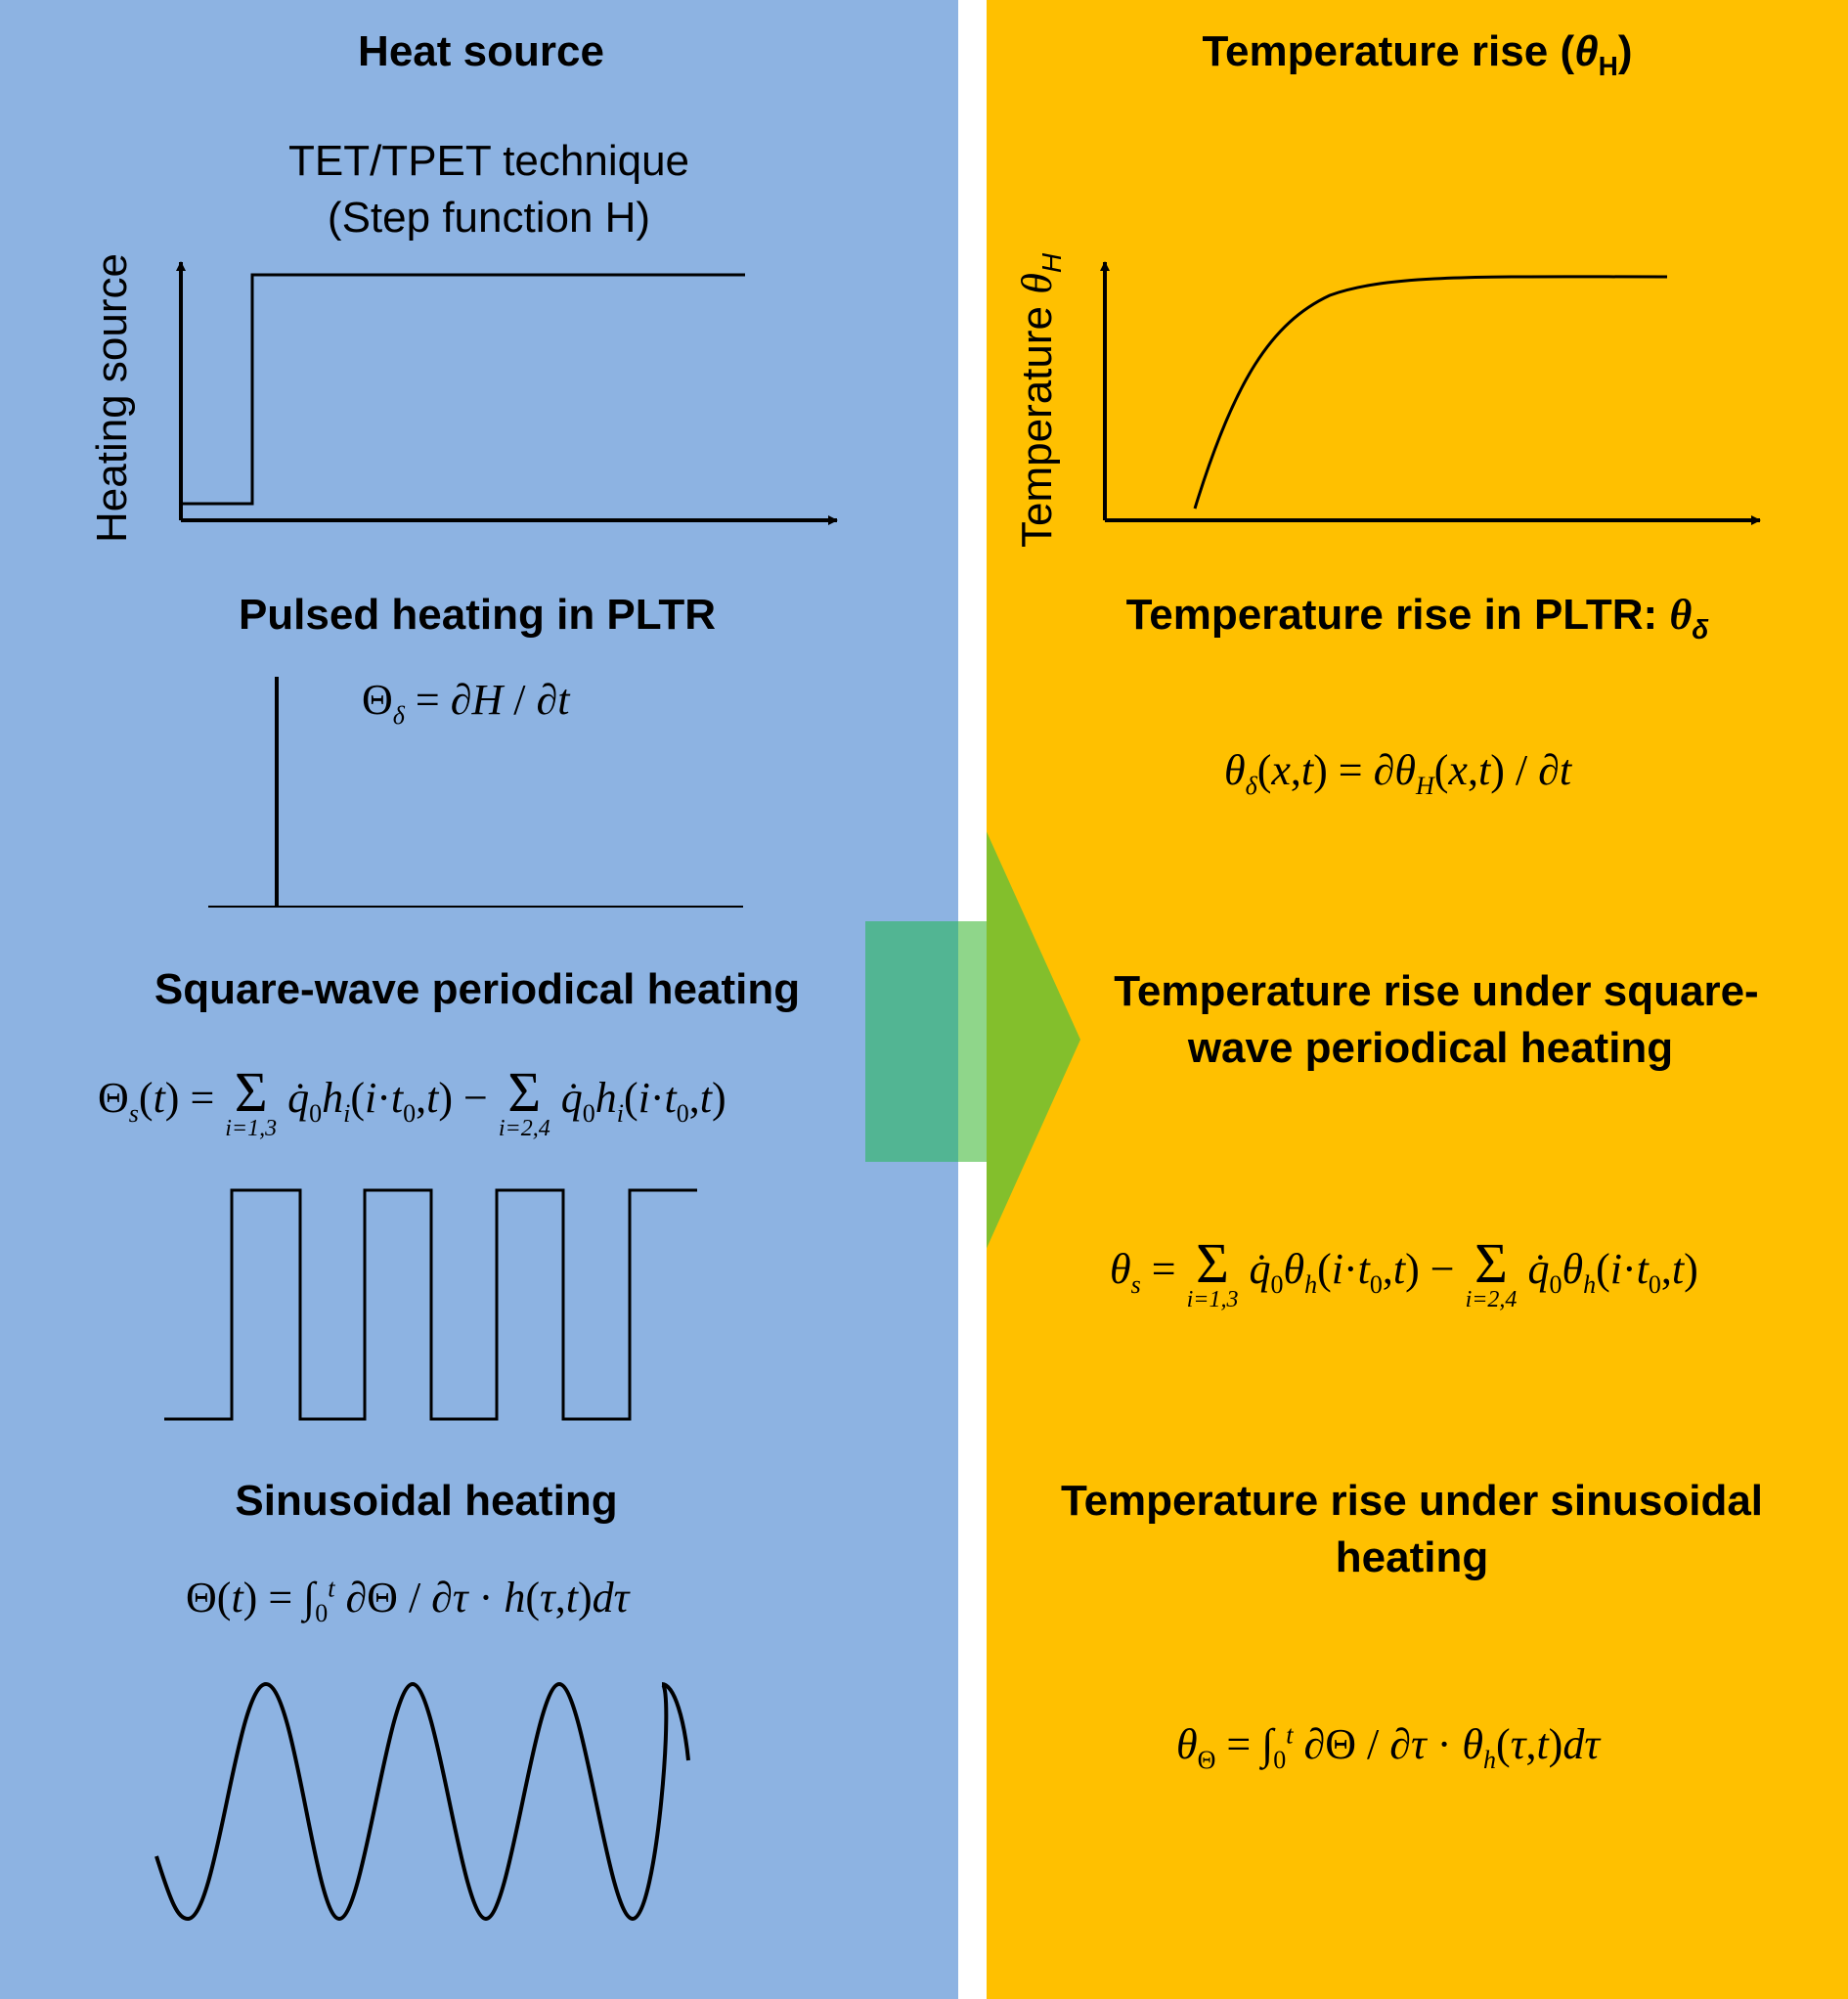 This screenshot has width=1848, height=1999. Describe the element at coordinates (489, 218) in the screenshot. I see `step-function-label: (Step function H)` at that location.